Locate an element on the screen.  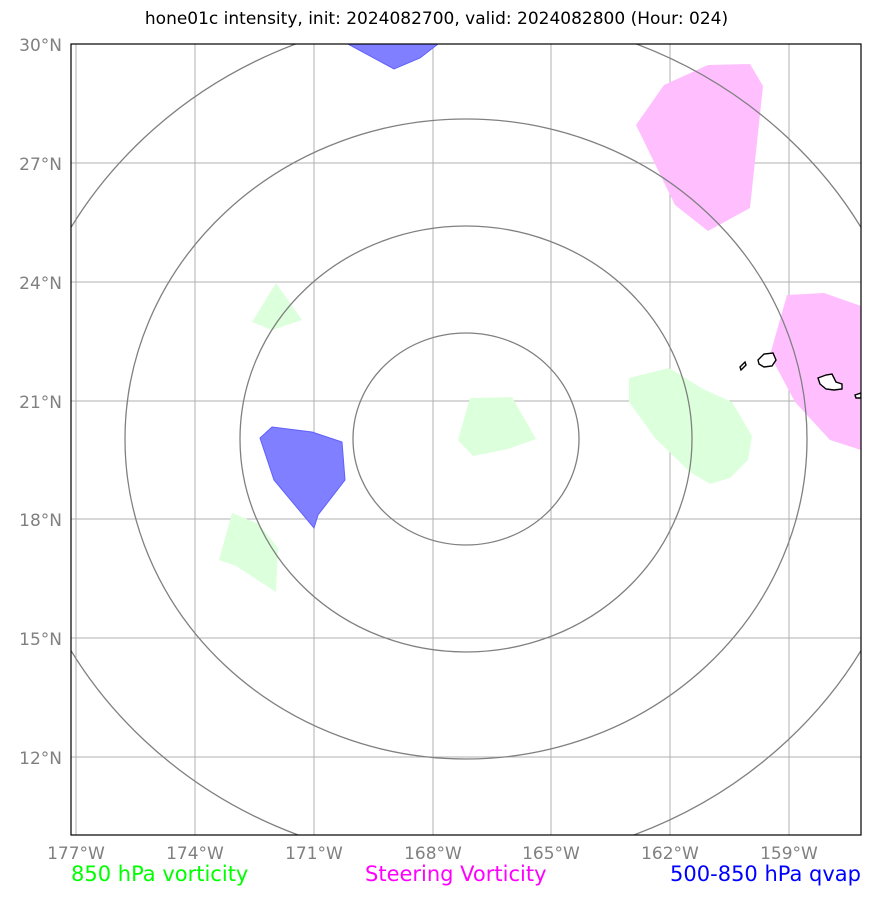
lon-tick-label: 174°W is located at coordinates (195, 854).